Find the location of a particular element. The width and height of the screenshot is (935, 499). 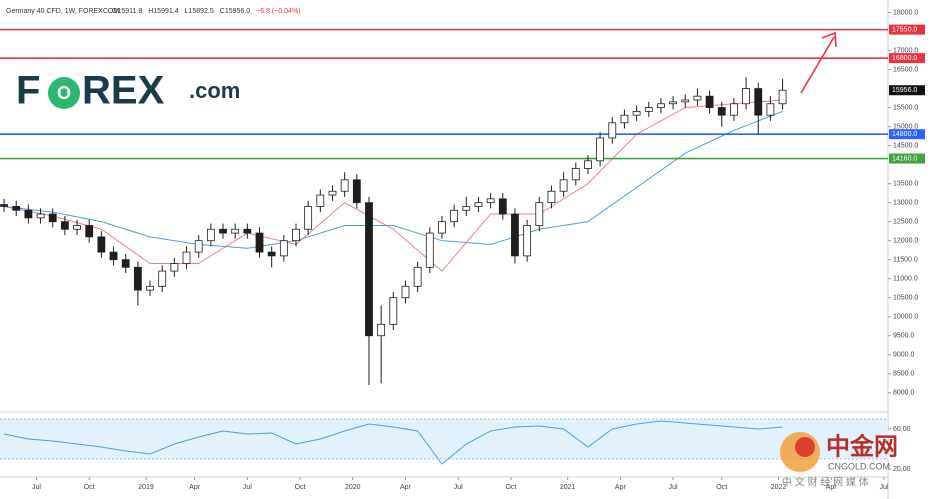

y-tick-label: 9000.0 is located at coordinates (904, 355).